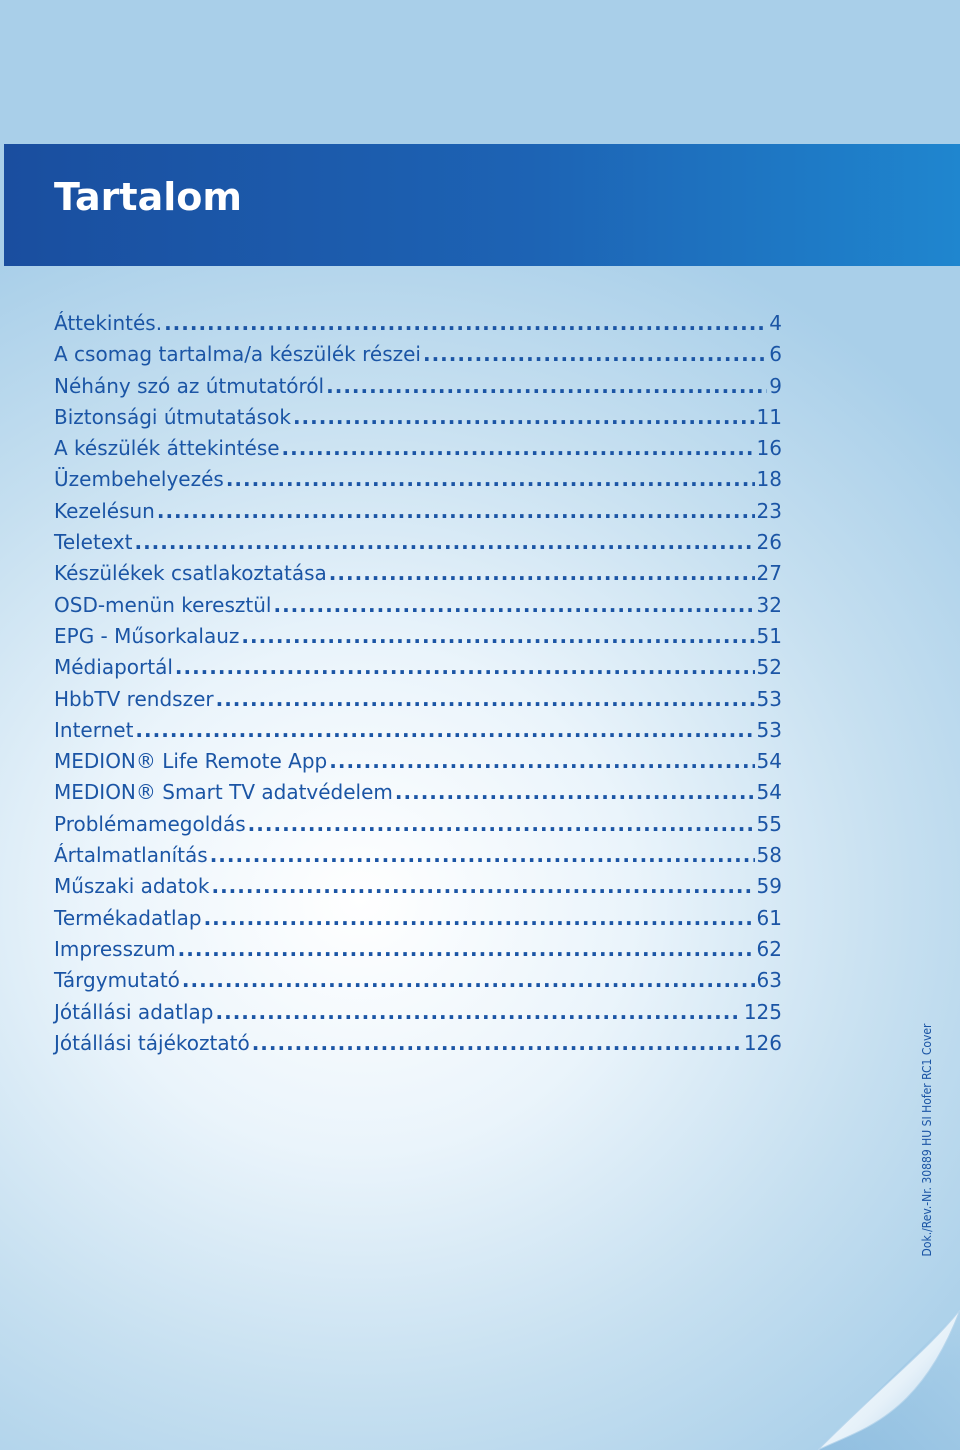 The image size is (960, 1450). I want to click on toc-entry-title: Jótállási adatlap, so click(134, 1011).